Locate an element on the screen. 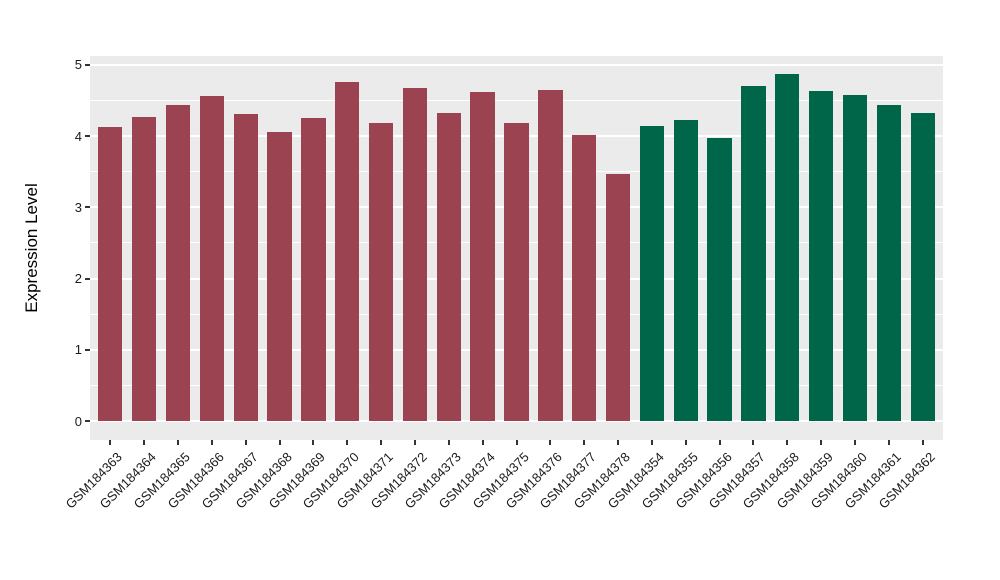 The height and width of the screenshot is (580, 1000). bar-GSM184372 is located at coordinates (415, 254).